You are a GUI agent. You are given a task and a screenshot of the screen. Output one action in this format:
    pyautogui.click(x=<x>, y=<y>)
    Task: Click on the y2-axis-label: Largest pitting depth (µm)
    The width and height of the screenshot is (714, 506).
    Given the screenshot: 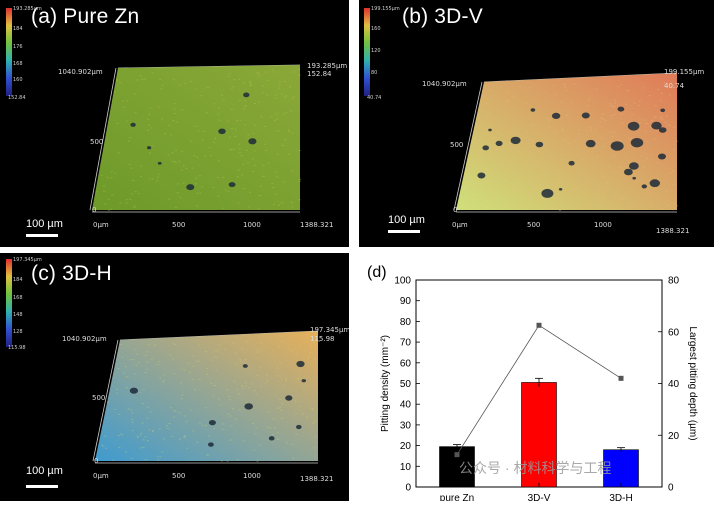 What is the action you would take?
    pyautogui.click(x=692, y=383)
    